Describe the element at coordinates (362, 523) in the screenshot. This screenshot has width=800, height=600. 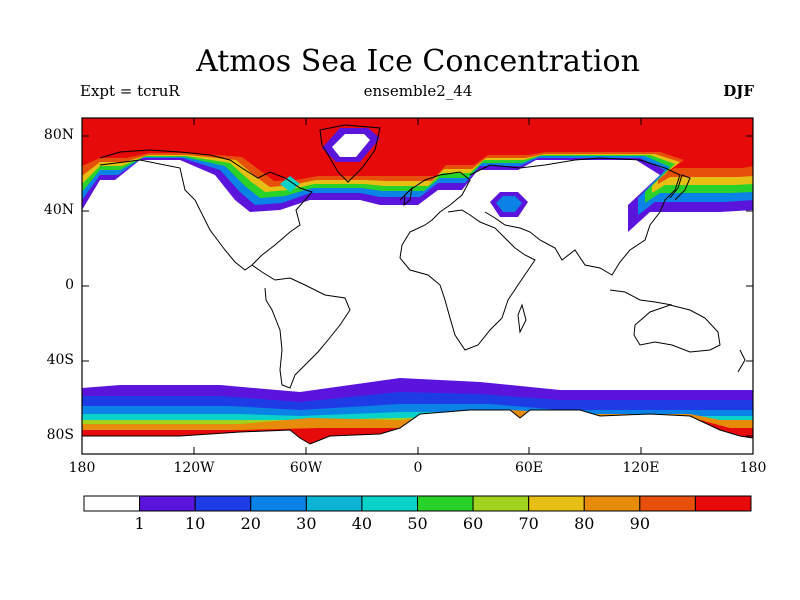
I see `colorbar-label-40: 40` at that location.